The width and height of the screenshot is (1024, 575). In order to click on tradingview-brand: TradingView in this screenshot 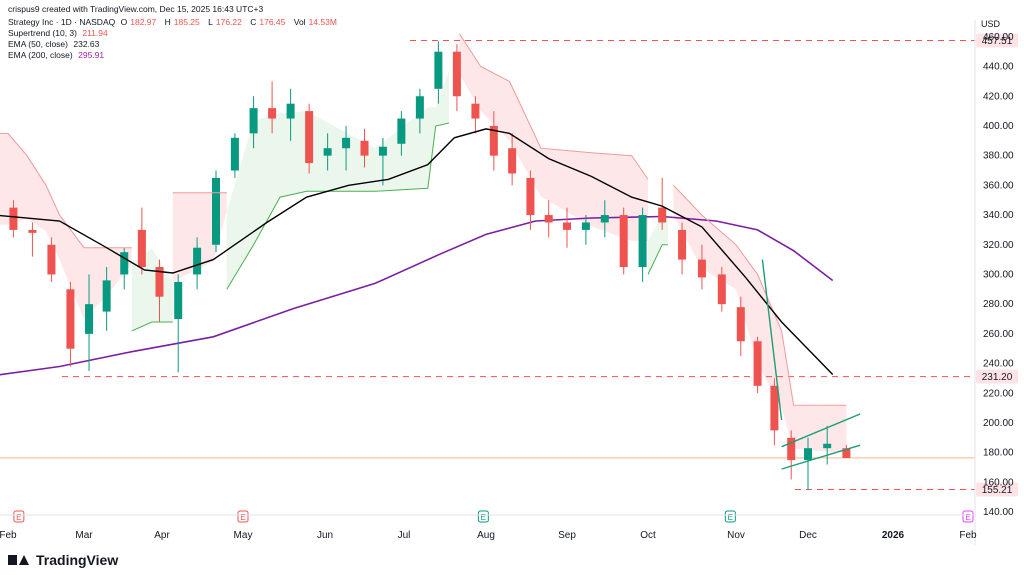, I will do `click(63, 560)`.